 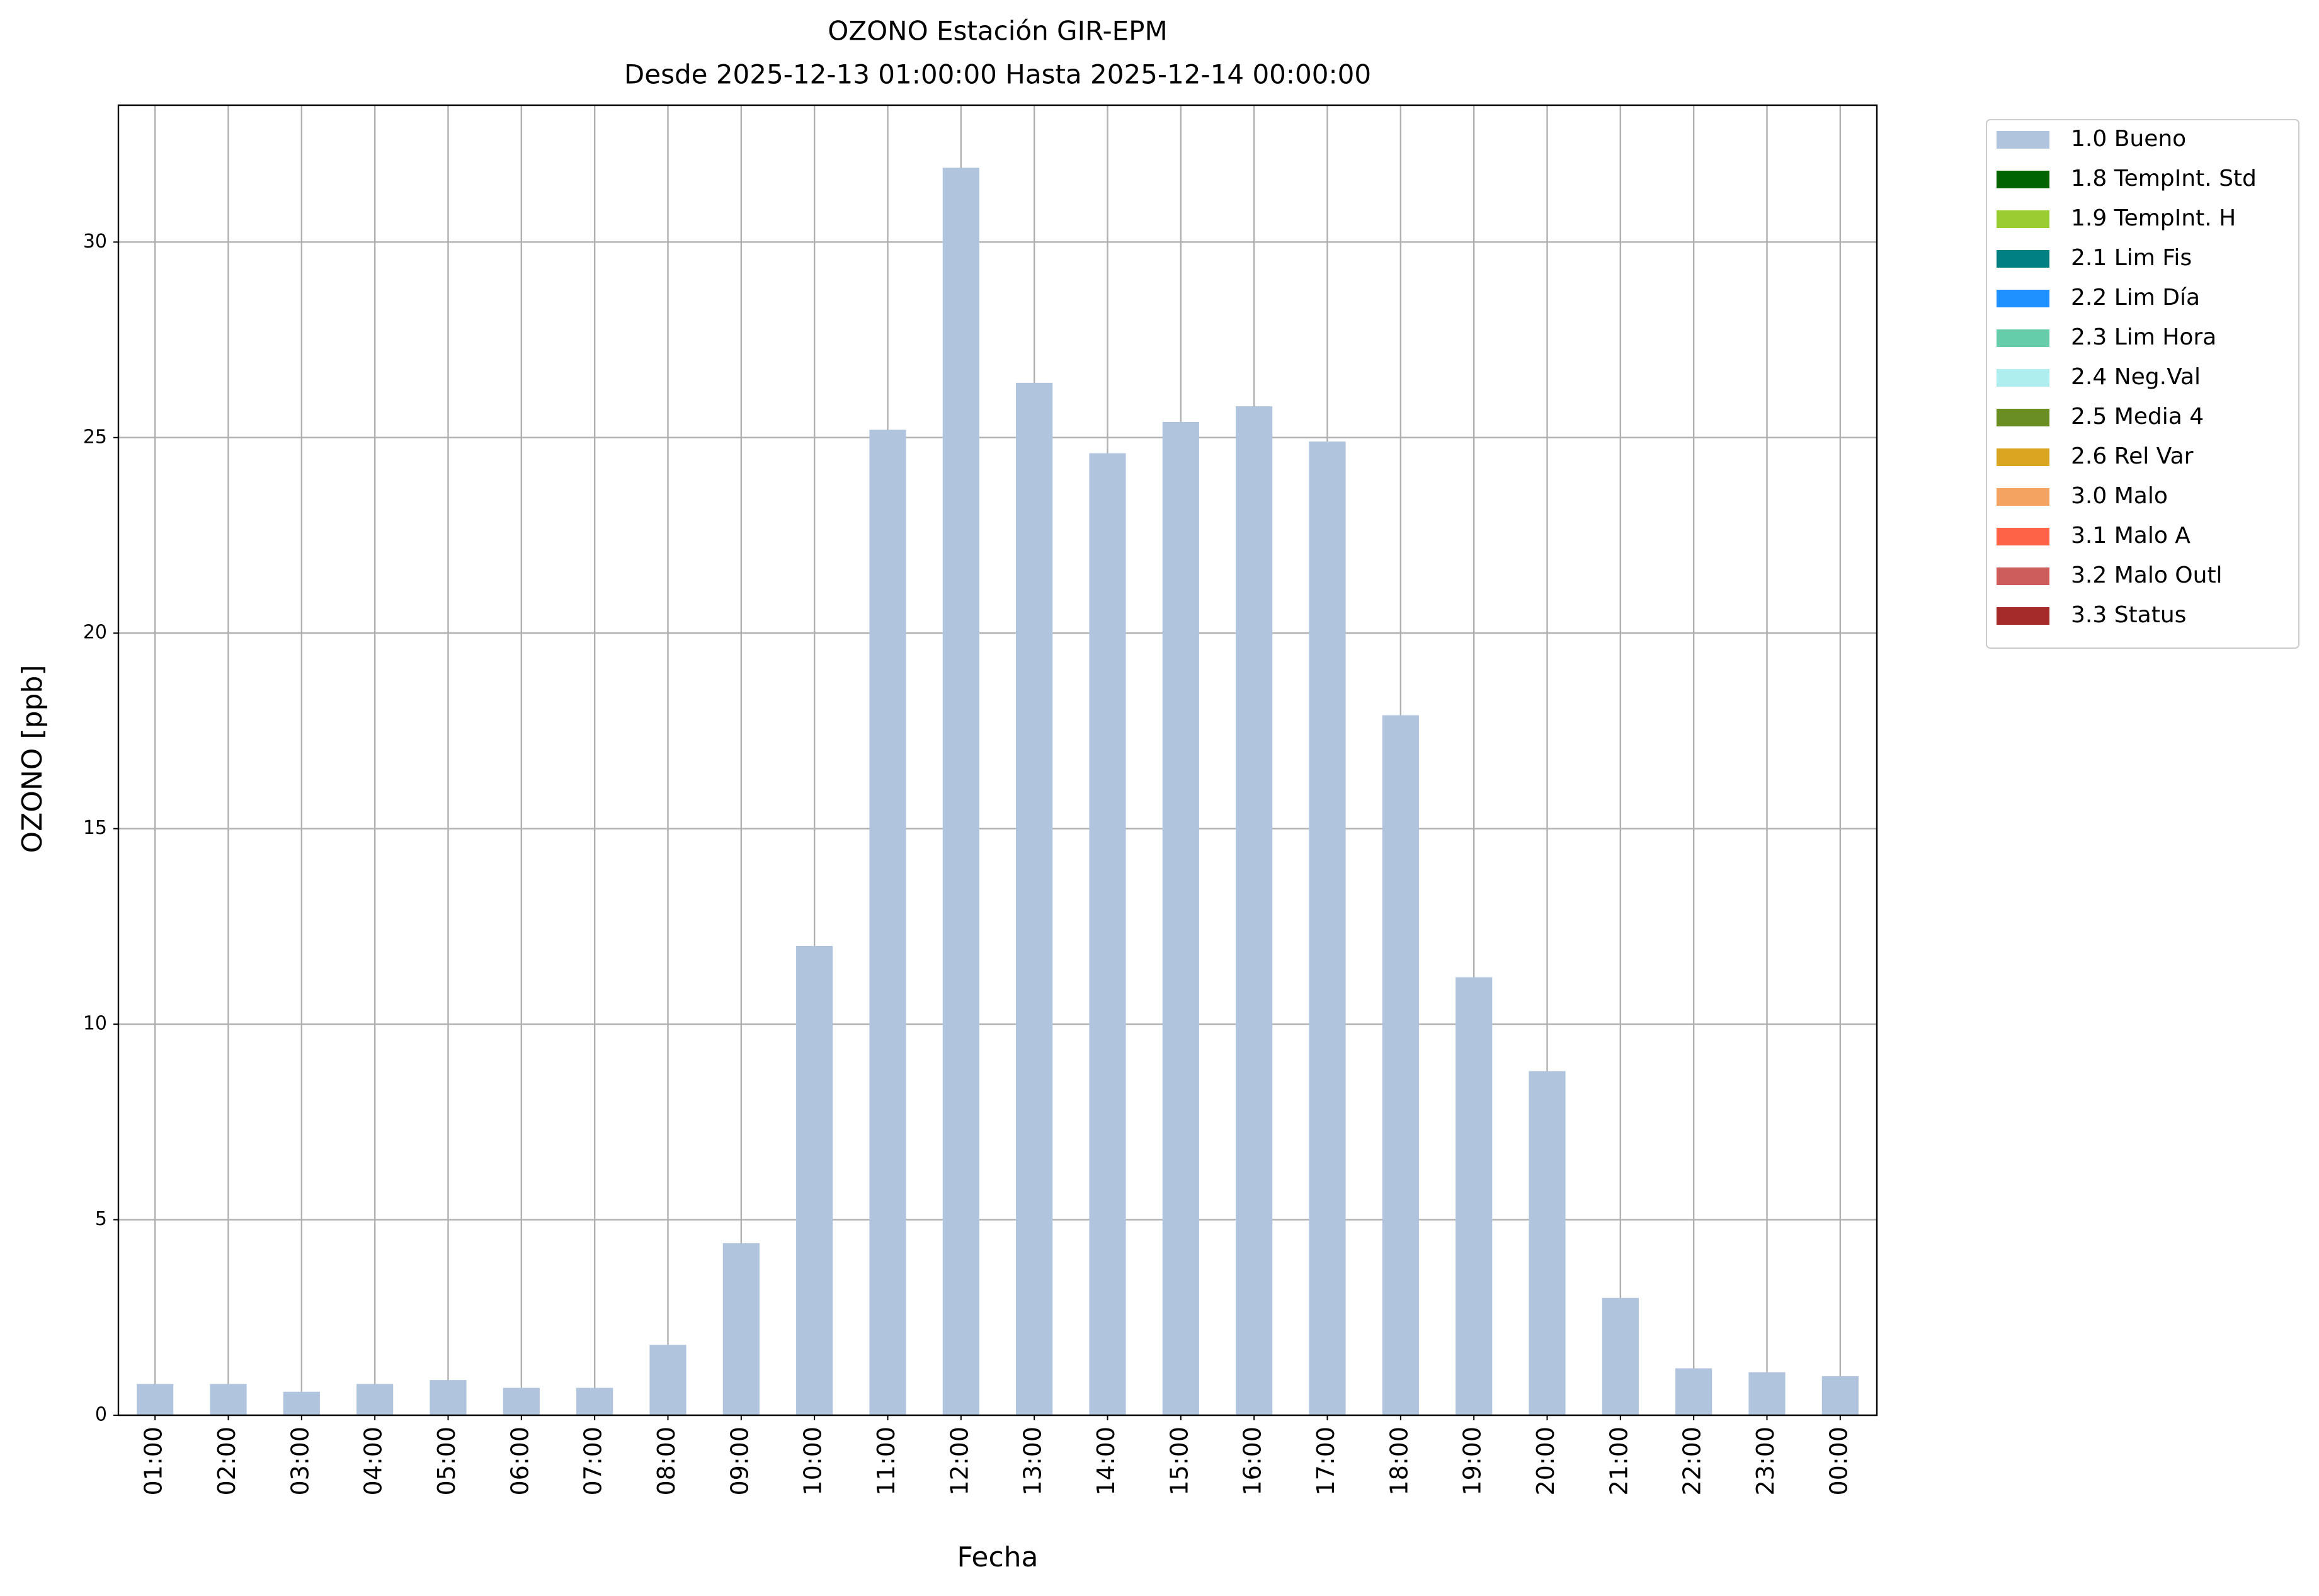 I want to click on x-tick-label: 13:00, so click(x=1033, y=1461).